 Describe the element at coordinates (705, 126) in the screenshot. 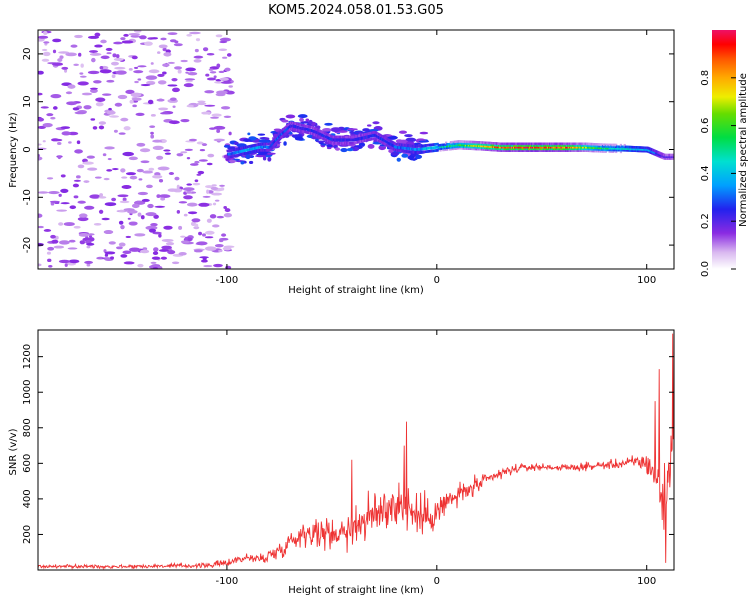

I see `colorbar-tick-label: 0.6` at that location.